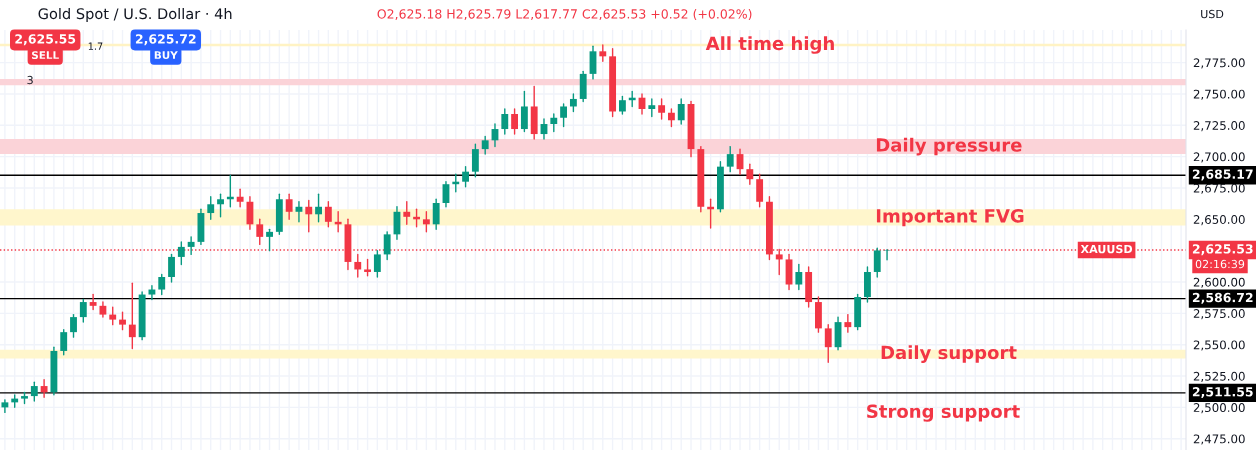 The height and width of the screenshot is (450, 1256). I want to click on y-tick-label: 2,650.00, so click(1219, 220).